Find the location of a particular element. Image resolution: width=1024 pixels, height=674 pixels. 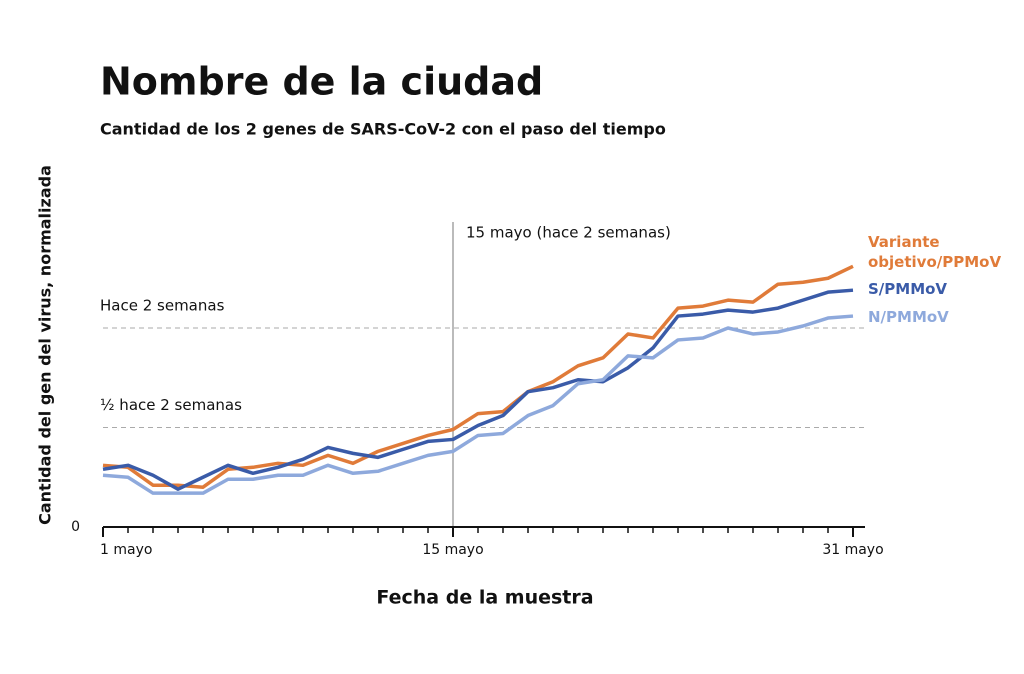

legend-label: S/PMMoV is located at coordinates (908, 289).